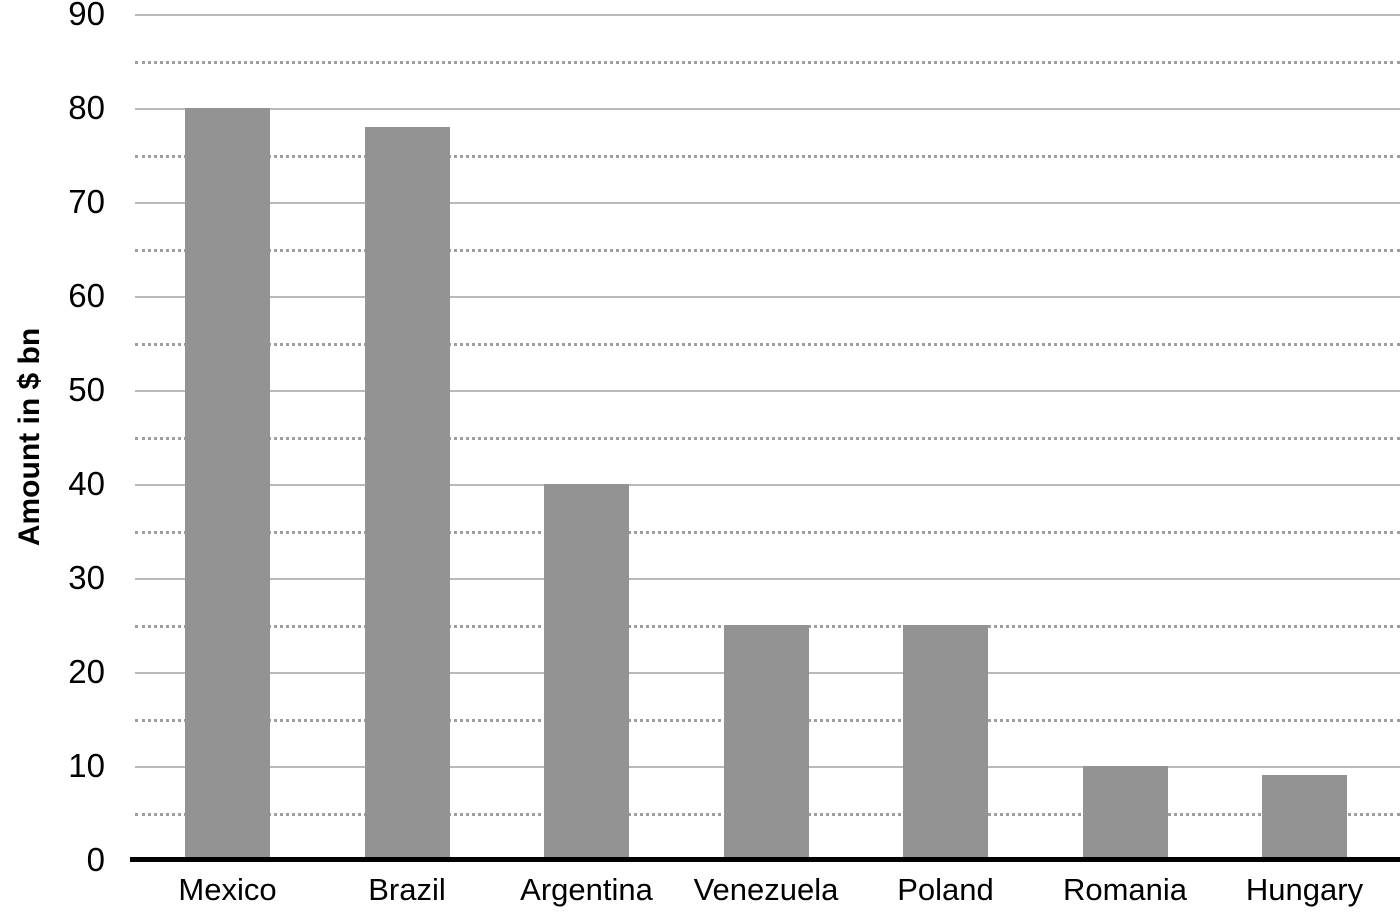 The width and height of the screenshot is (1400, 919). What do you see at coordinates (765, 859) in the screenshot?
I see `x-axis-line` at bounding box center [765, 859].